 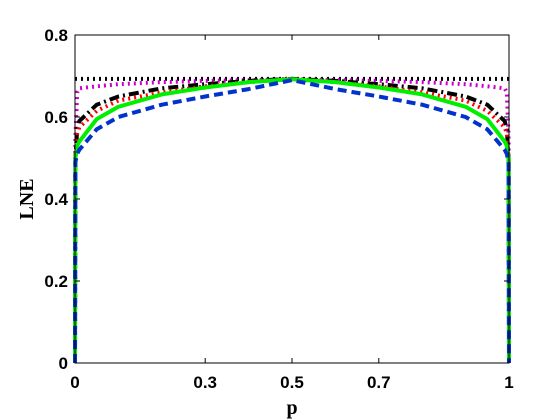 I want to click on x-tick-label: 0.7, so click(x=379, y=382).